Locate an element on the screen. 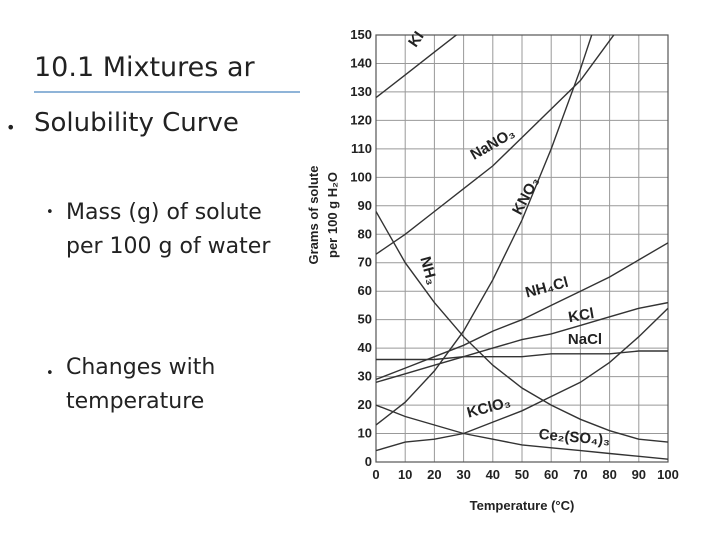 This screenshot has width=720, height=540. series-label: KCl is located at coordinates (581, 315).